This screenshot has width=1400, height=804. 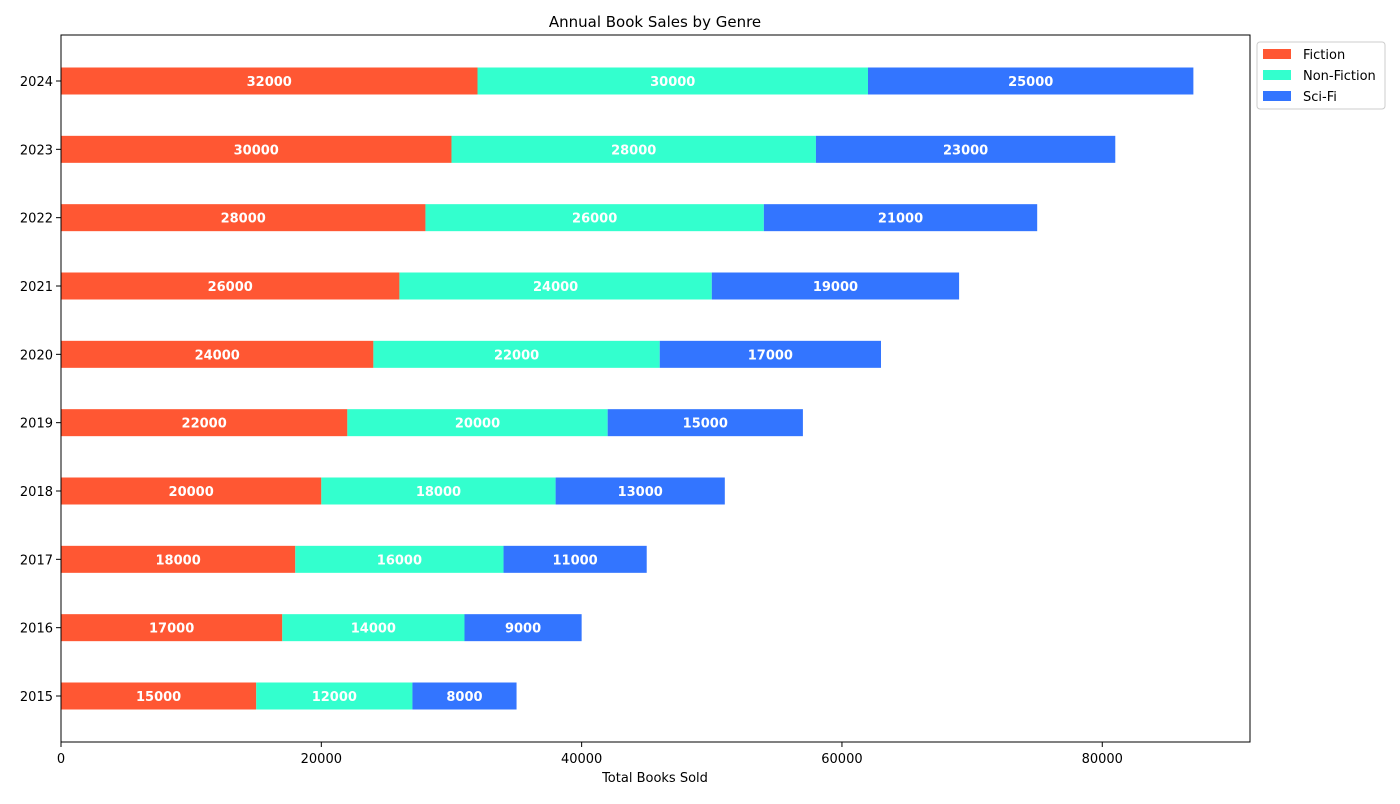 What do you see at coordinates (841, 759) in the screenshot?
I see `x-tick-label: 60000` at bounding box center [841, 759].